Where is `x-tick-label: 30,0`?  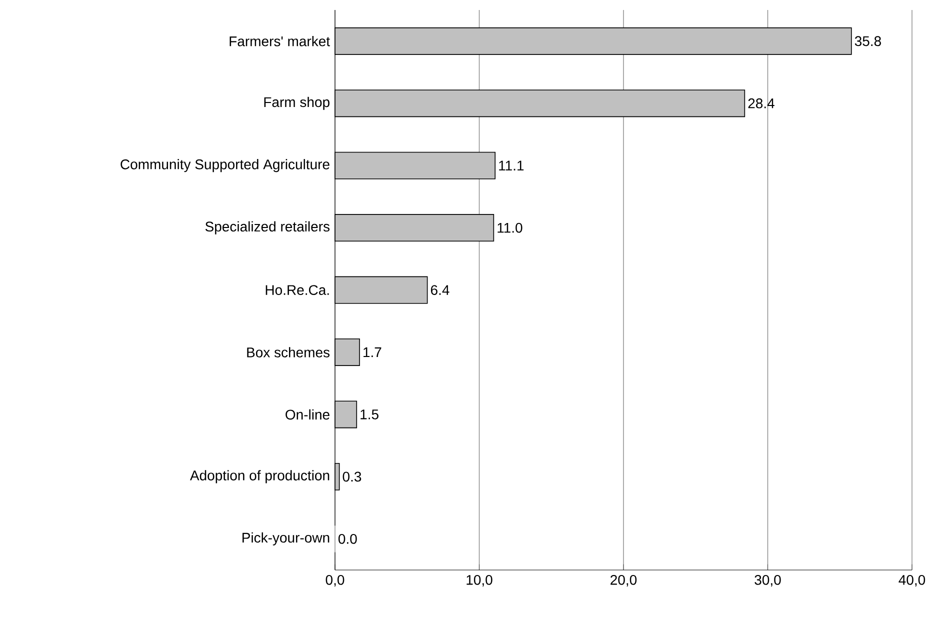 x-tick-label: 30,0 is located at coordinates (767, 580).